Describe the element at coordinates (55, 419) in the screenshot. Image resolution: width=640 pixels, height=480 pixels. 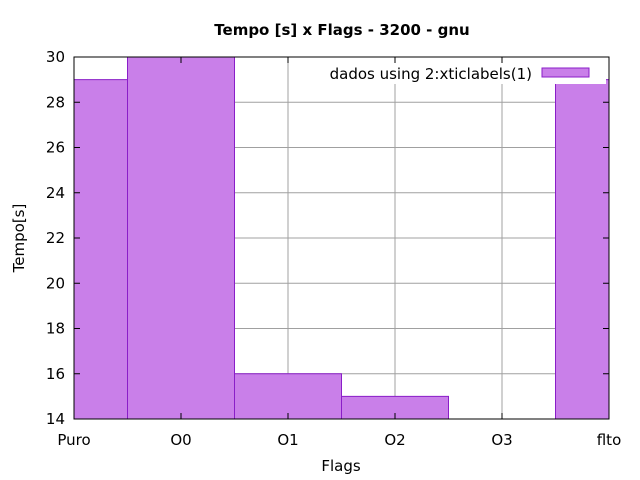
I see `y-tick-label: 14` at that location.